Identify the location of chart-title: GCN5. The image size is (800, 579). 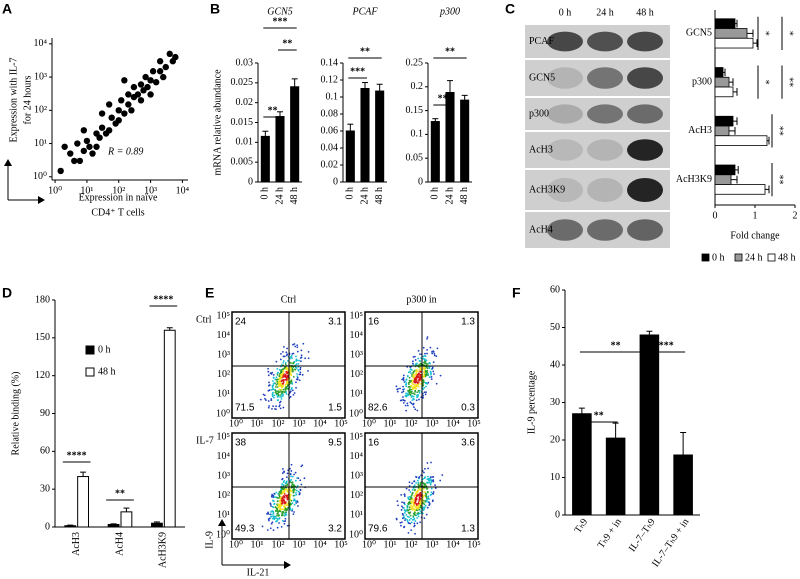
(280, 11).